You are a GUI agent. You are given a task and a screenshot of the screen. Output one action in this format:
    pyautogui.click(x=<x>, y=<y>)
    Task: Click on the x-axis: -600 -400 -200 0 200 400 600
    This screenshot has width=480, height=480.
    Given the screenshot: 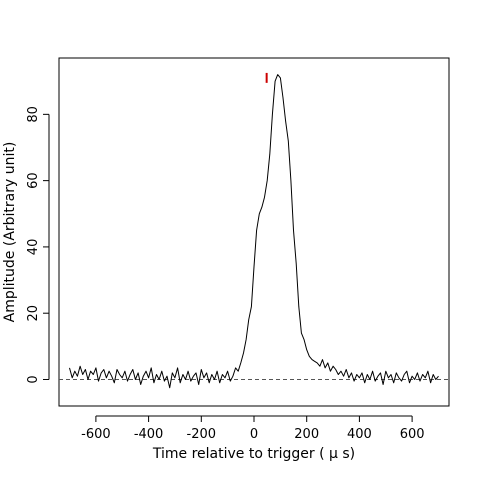 What is the action you would take?
    pyautogui.click(x=253, y=428)
    